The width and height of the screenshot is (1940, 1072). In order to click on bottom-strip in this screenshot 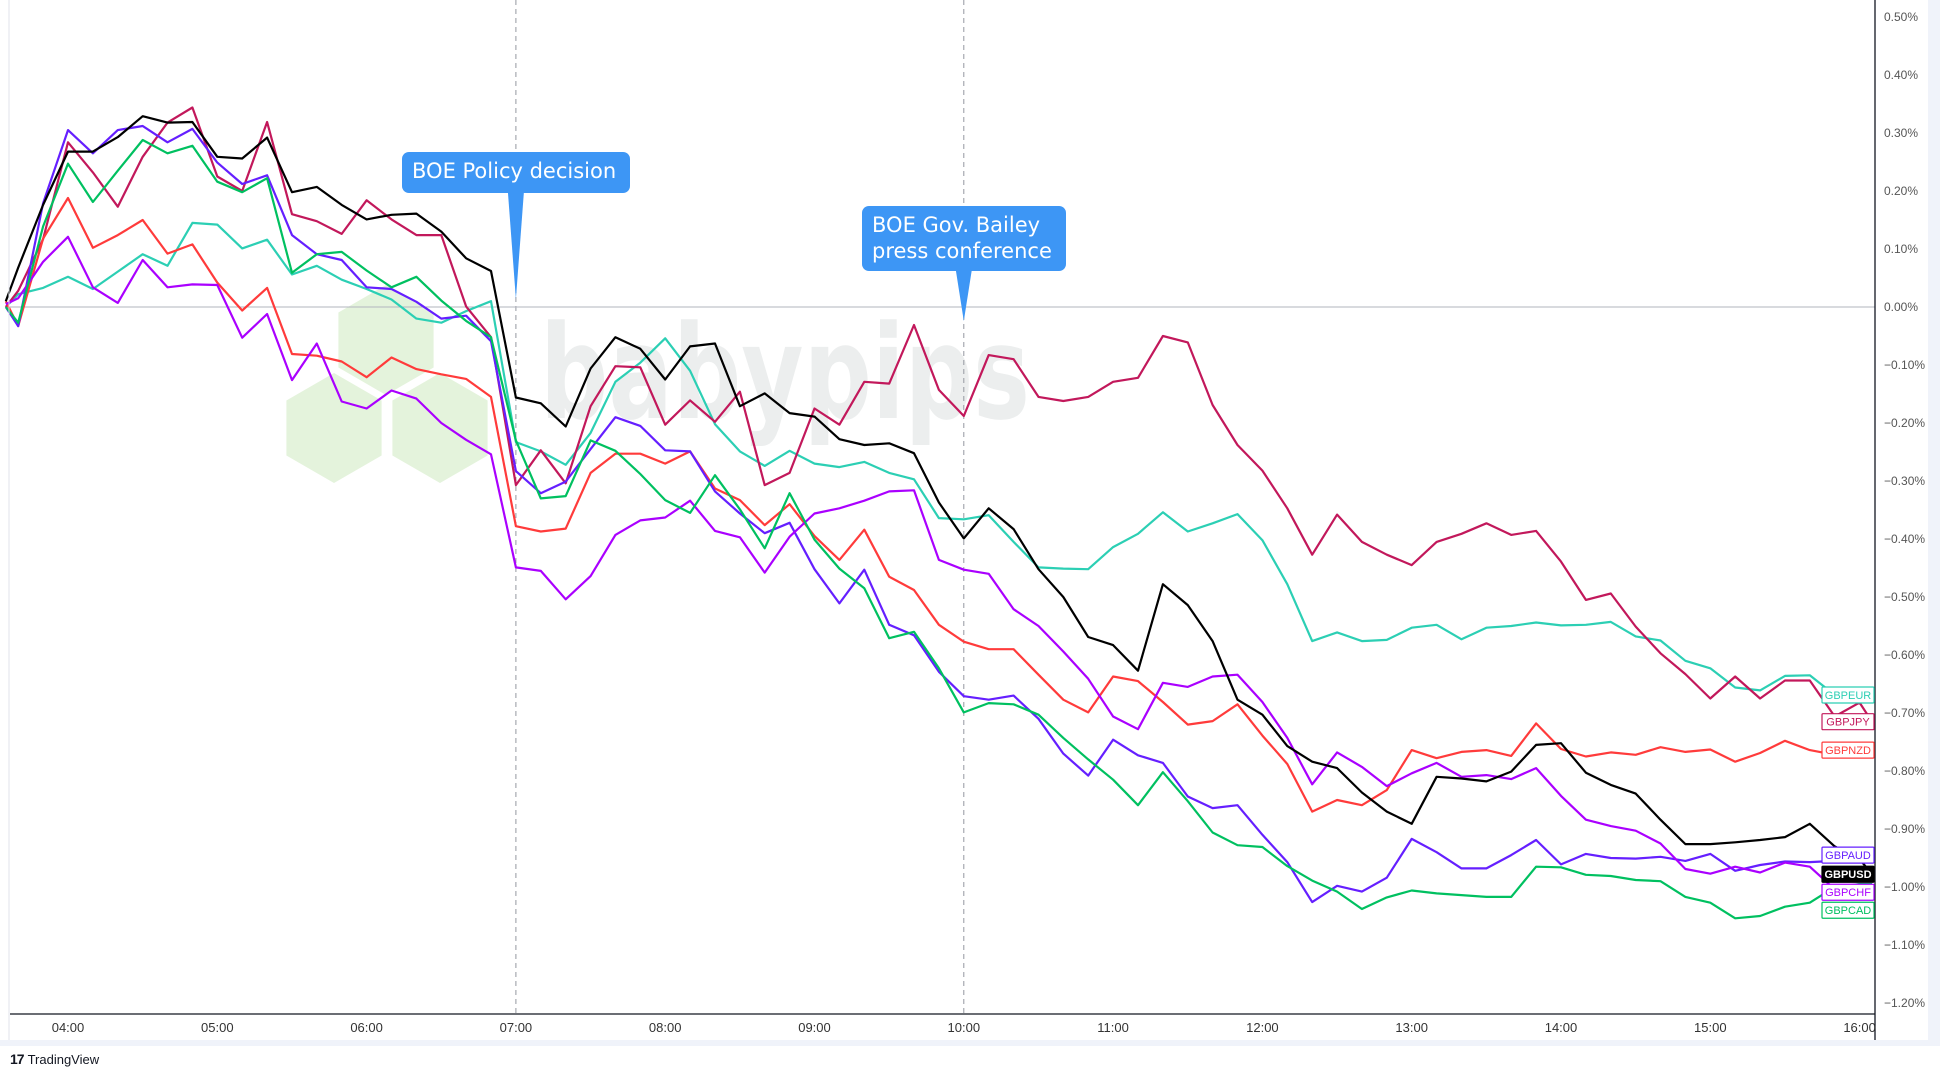, I will do `click(970, 1043)`.